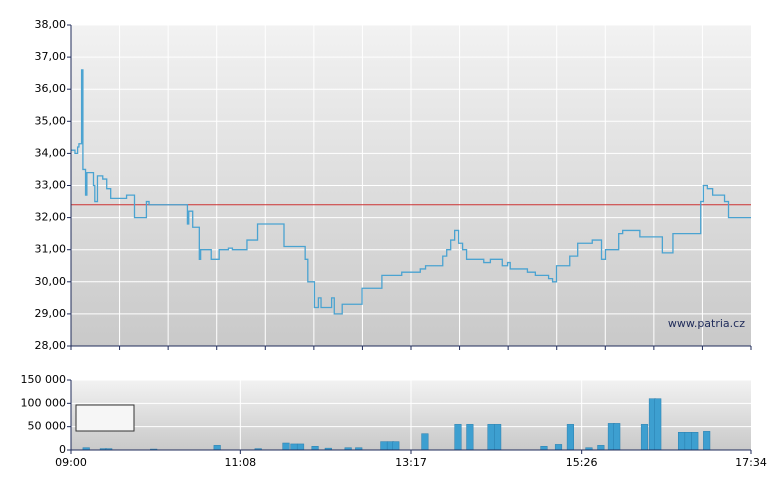  What do you see at coordinates (51, 152) in the screenshot?
I see `y-tick-label: 34,00` at bounding box center [51, 152].